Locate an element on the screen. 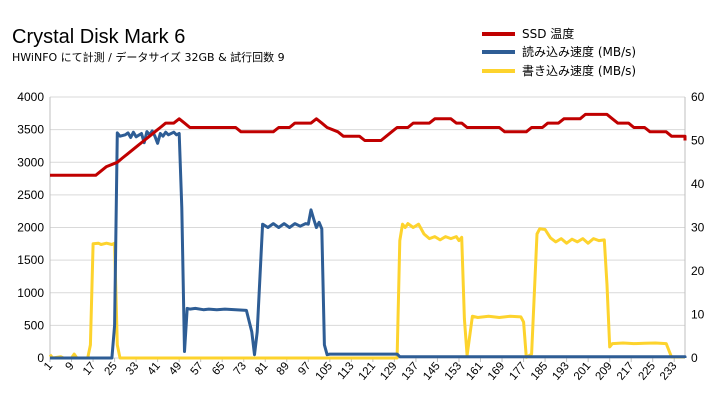 This screenshot has height=405, width=725. y-tick-label: 2000 is located at coordinates (30, 228).